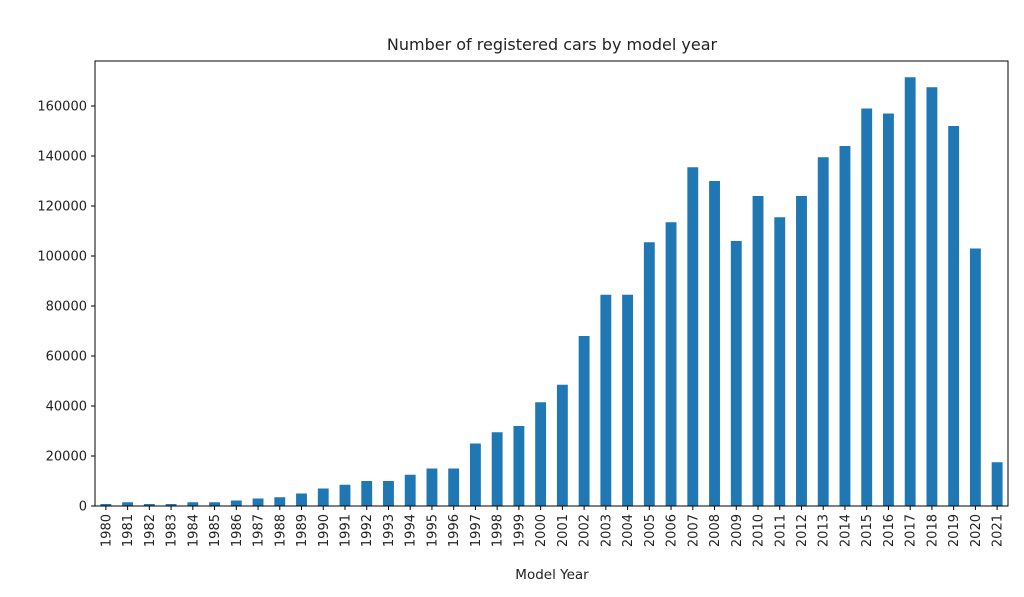 The height and width of the screenshot is (597, 1024). Describe the element at coordinates (541, 454) in the screenshot. I see `bar-2000` at that location.